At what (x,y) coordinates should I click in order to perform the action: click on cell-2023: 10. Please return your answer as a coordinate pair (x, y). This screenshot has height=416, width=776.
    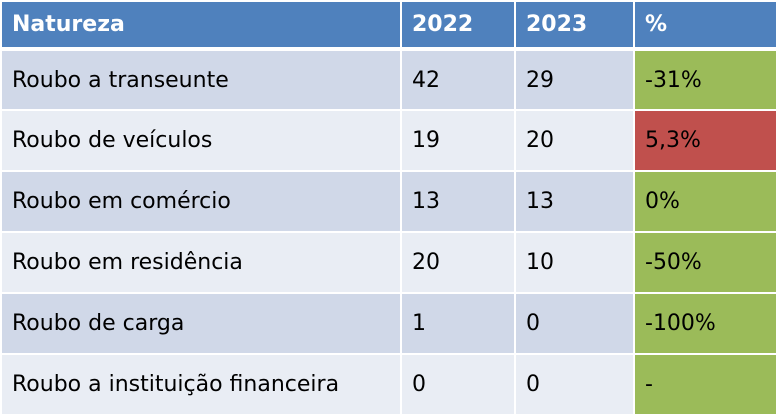
    Looking at the image, I should click on (574, 262).